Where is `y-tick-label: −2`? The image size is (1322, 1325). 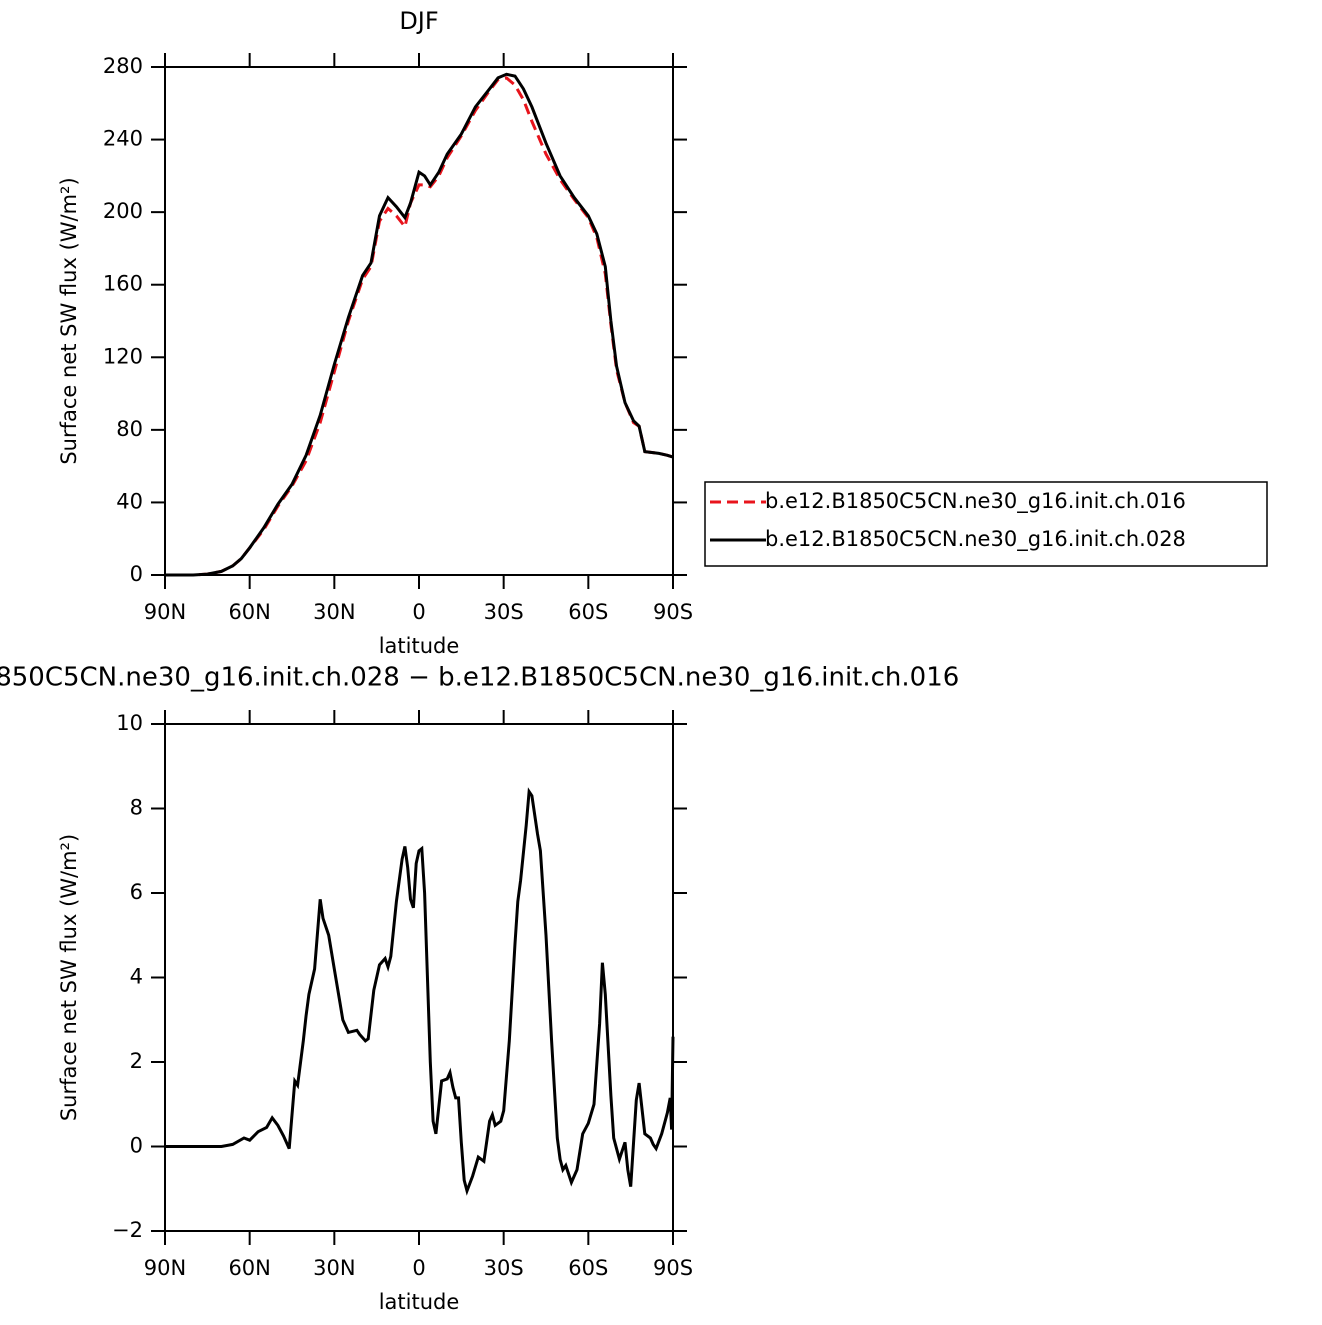 y-tick-label: −2 is located at coordinates (127, 1230).